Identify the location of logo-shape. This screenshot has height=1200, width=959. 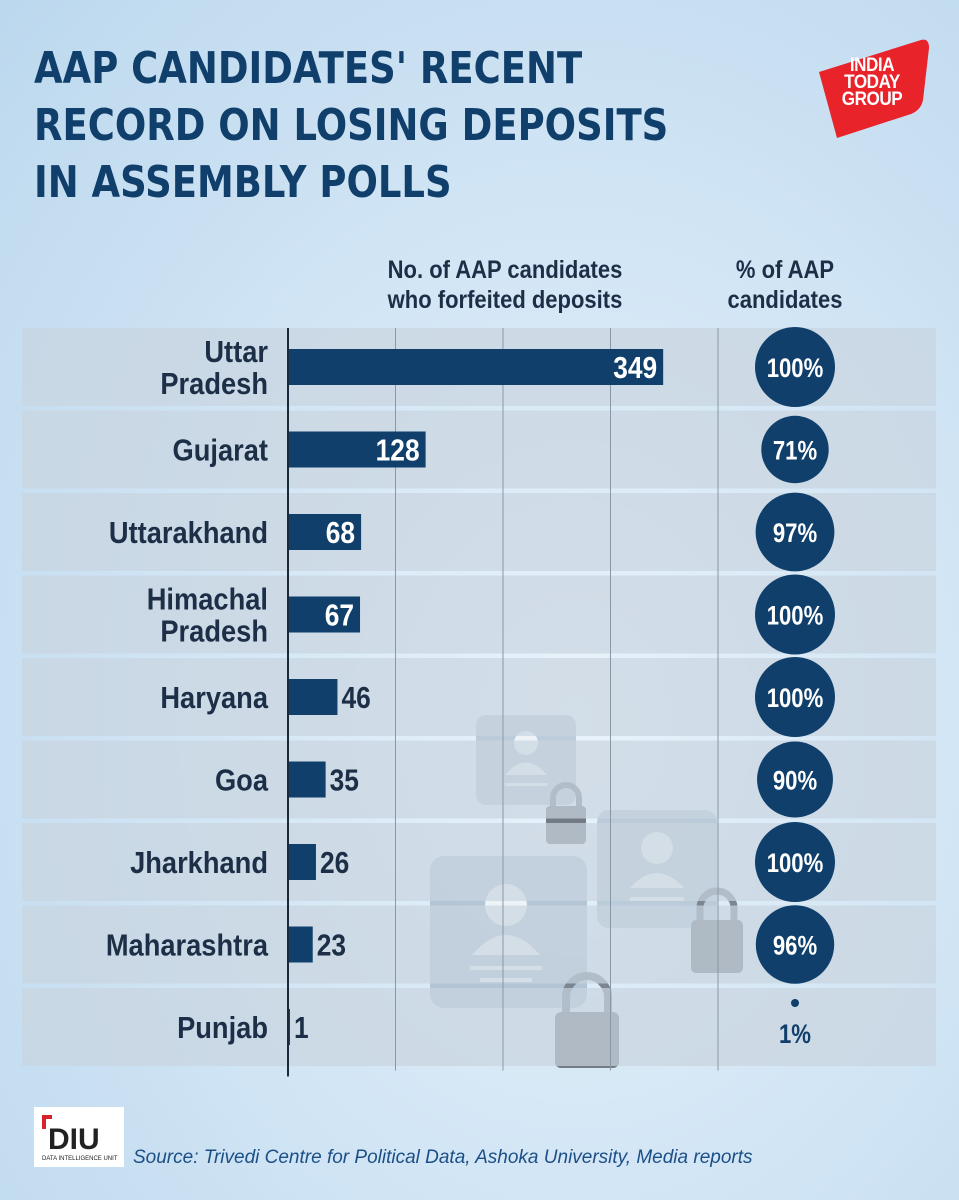
(874, 88).